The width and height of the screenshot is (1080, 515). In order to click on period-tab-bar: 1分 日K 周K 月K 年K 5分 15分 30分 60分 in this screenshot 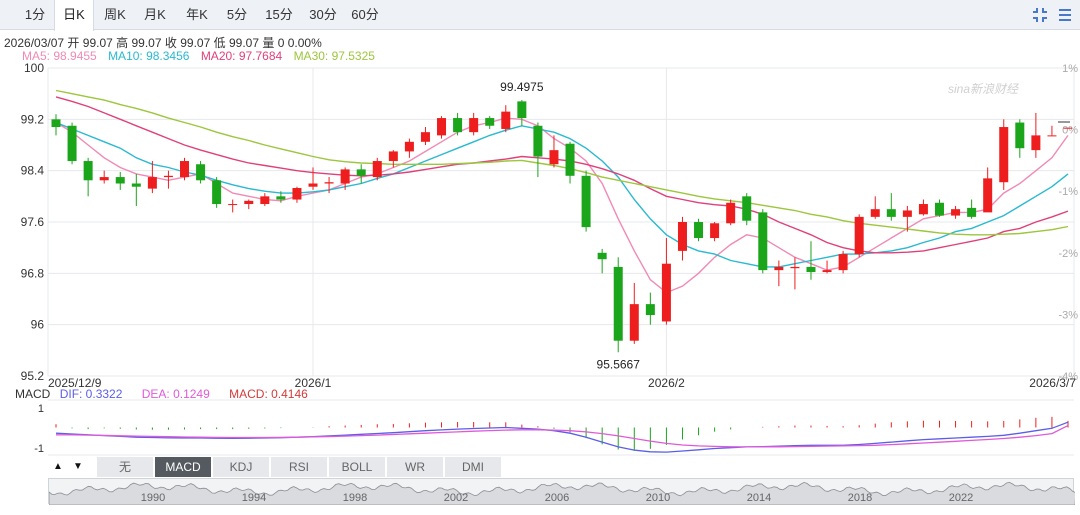, I will do `click(540, 15)`.